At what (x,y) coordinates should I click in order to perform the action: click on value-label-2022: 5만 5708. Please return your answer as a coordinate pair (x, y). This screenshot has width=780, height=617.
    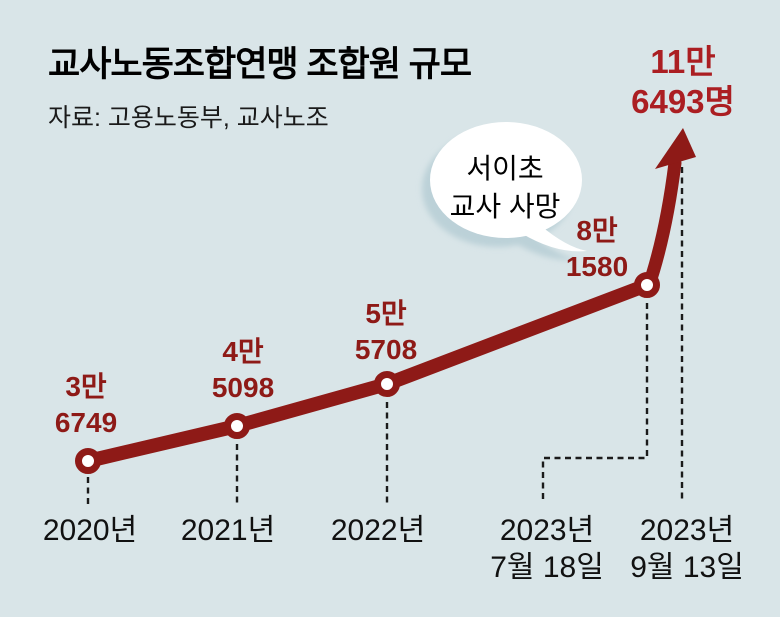
    Looking at the image, I should click on (386, 332).